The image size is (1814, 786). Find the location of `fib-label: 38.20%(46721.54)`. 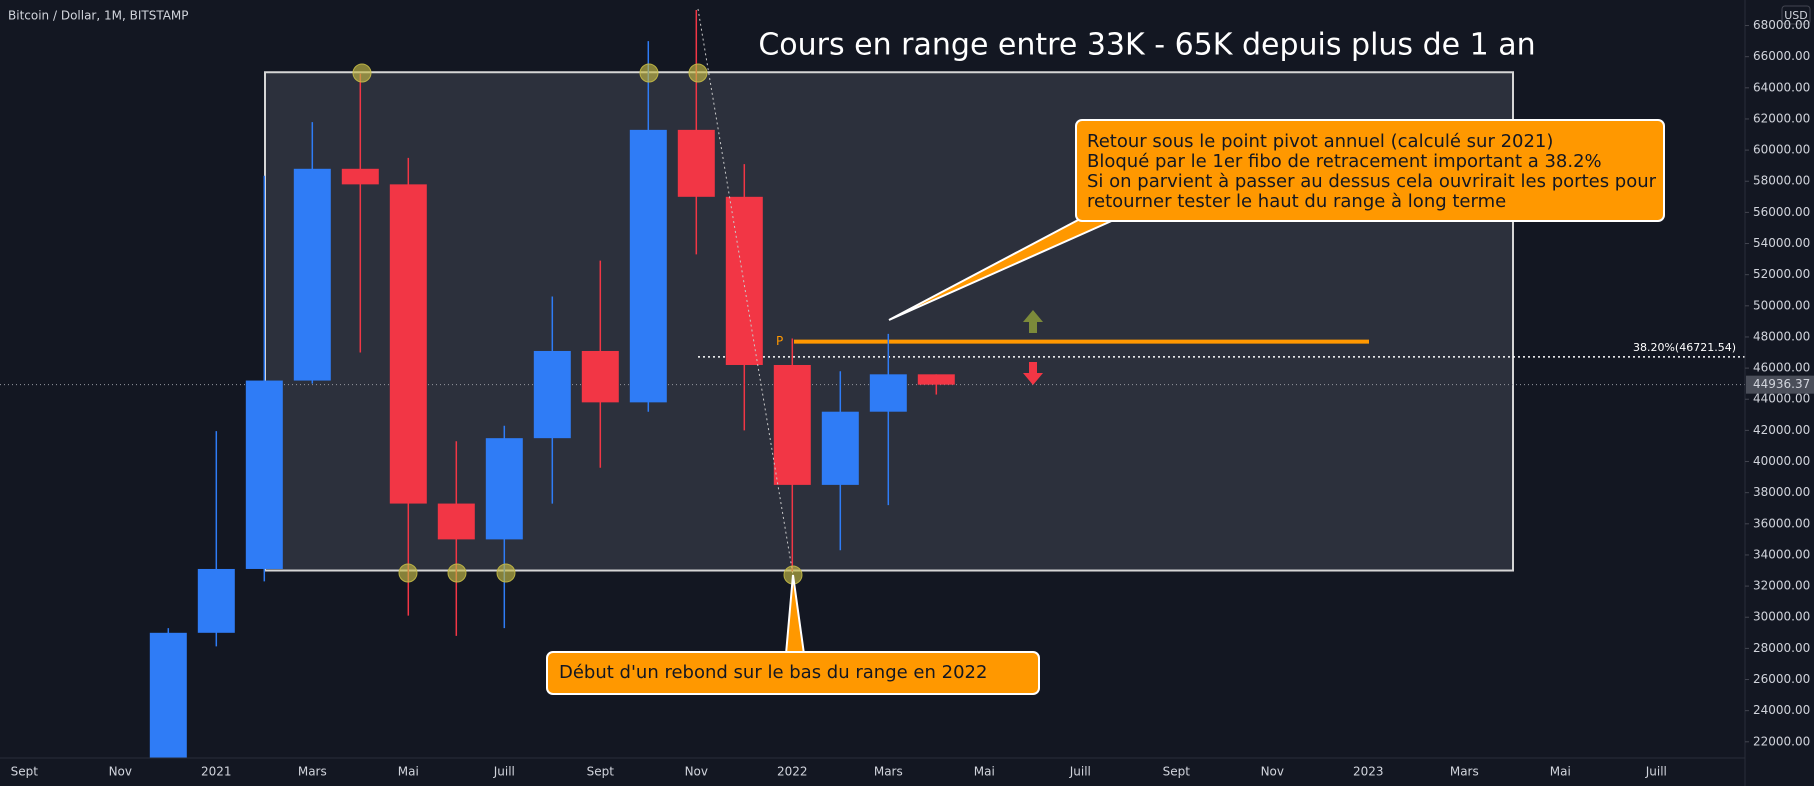

fib-label: 38.20%(46721.54) is located at coordinates (1684, 347).